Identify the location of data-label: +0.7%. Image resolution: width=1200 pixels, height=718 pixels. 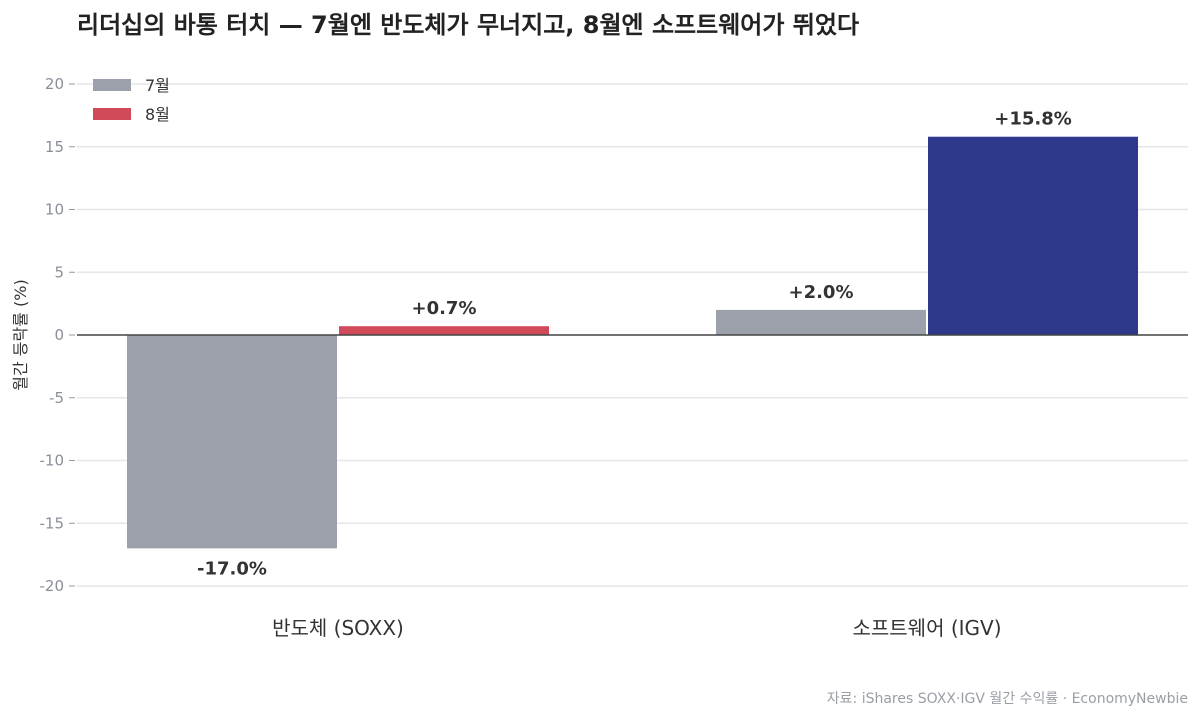
(443, 308).